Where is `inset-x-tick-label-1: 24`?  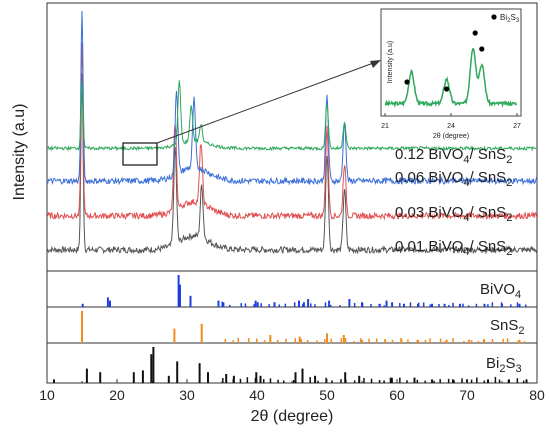
inset-x-tick-label-1: 24 is located at coordinates (451, 126).